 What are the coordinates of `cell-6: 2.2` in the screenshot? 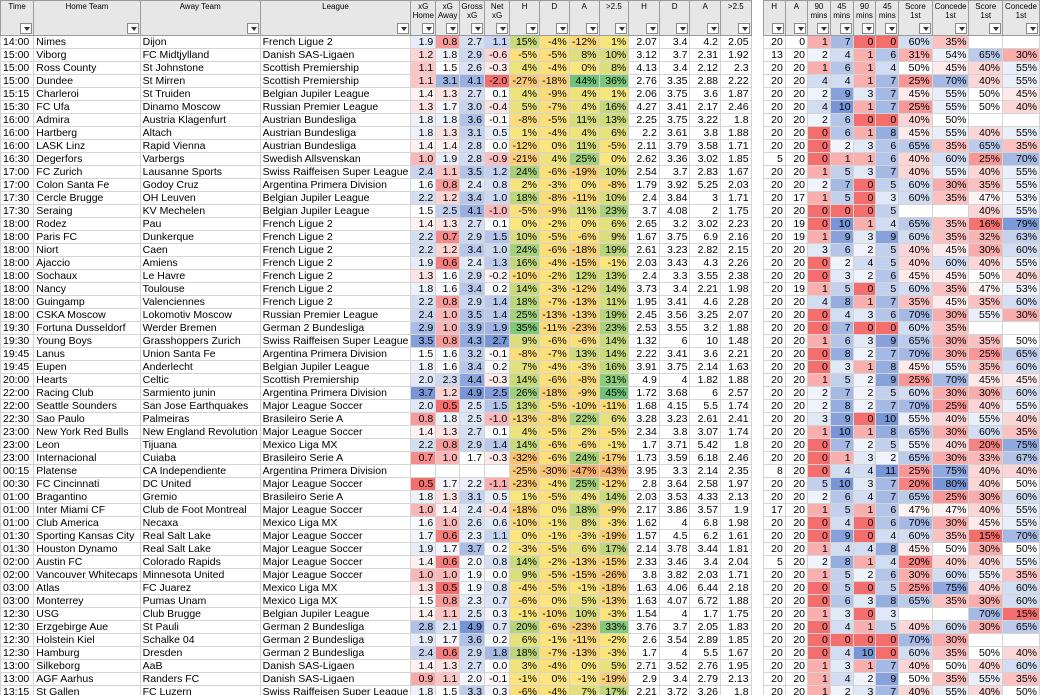 It's located at (472, 484).